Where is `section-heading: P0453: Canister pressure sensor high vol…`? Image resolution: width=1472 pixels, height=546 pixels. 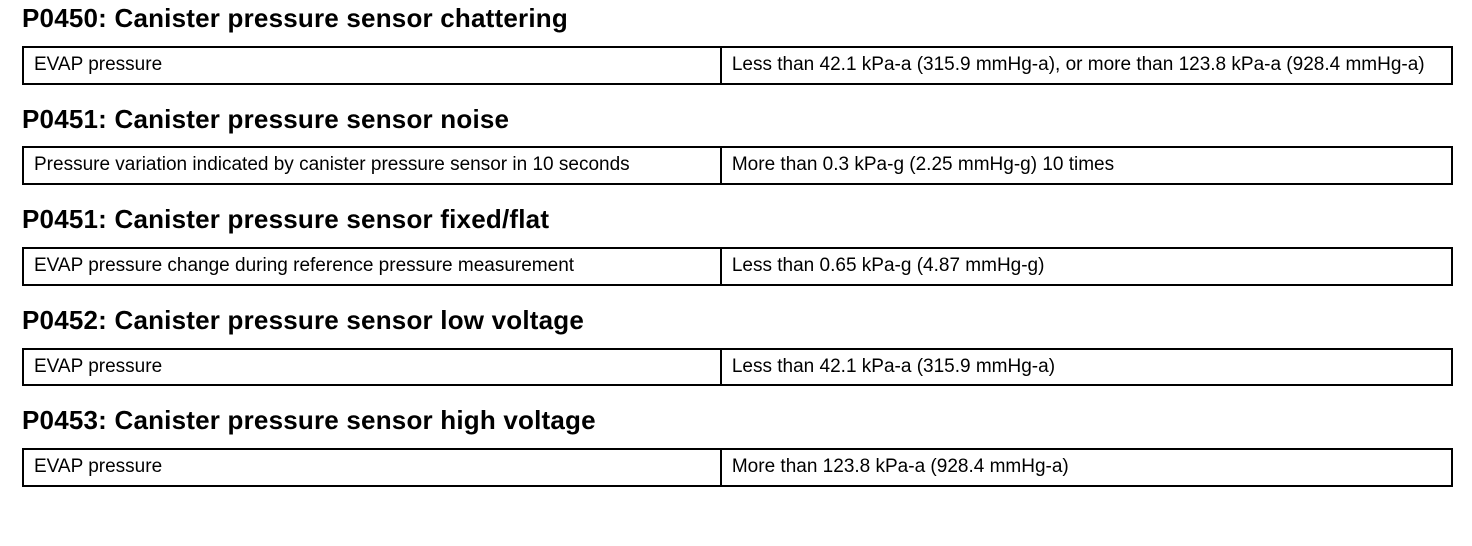
section-heading: P0453: Canister pressure sensor high vol… is located at coordinates (309, 420).